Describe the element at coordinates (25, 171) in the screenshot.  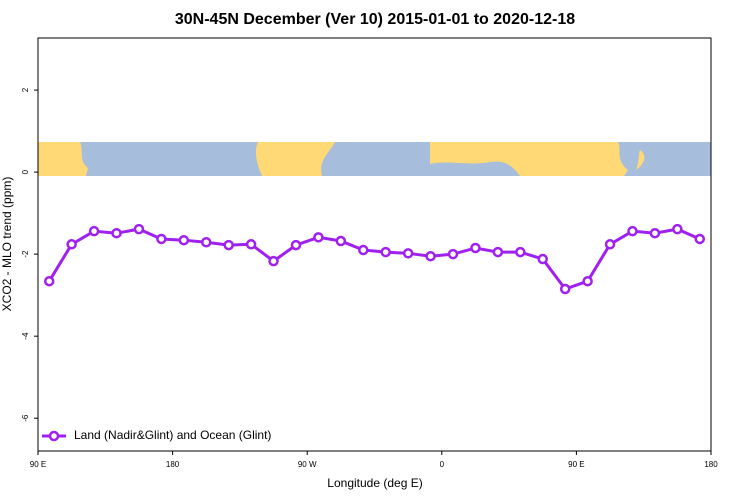
I see `y-tick-label: 0` at that location.